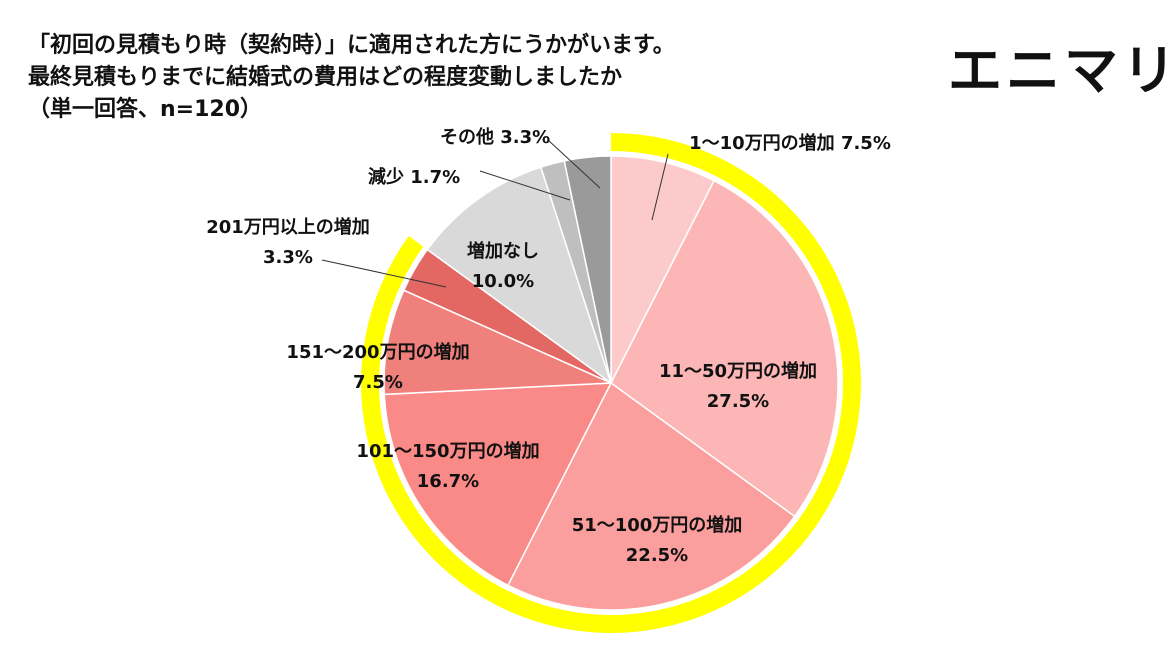  I want to click on slice-pct-label-6: 3.3%, so click(288, 257).